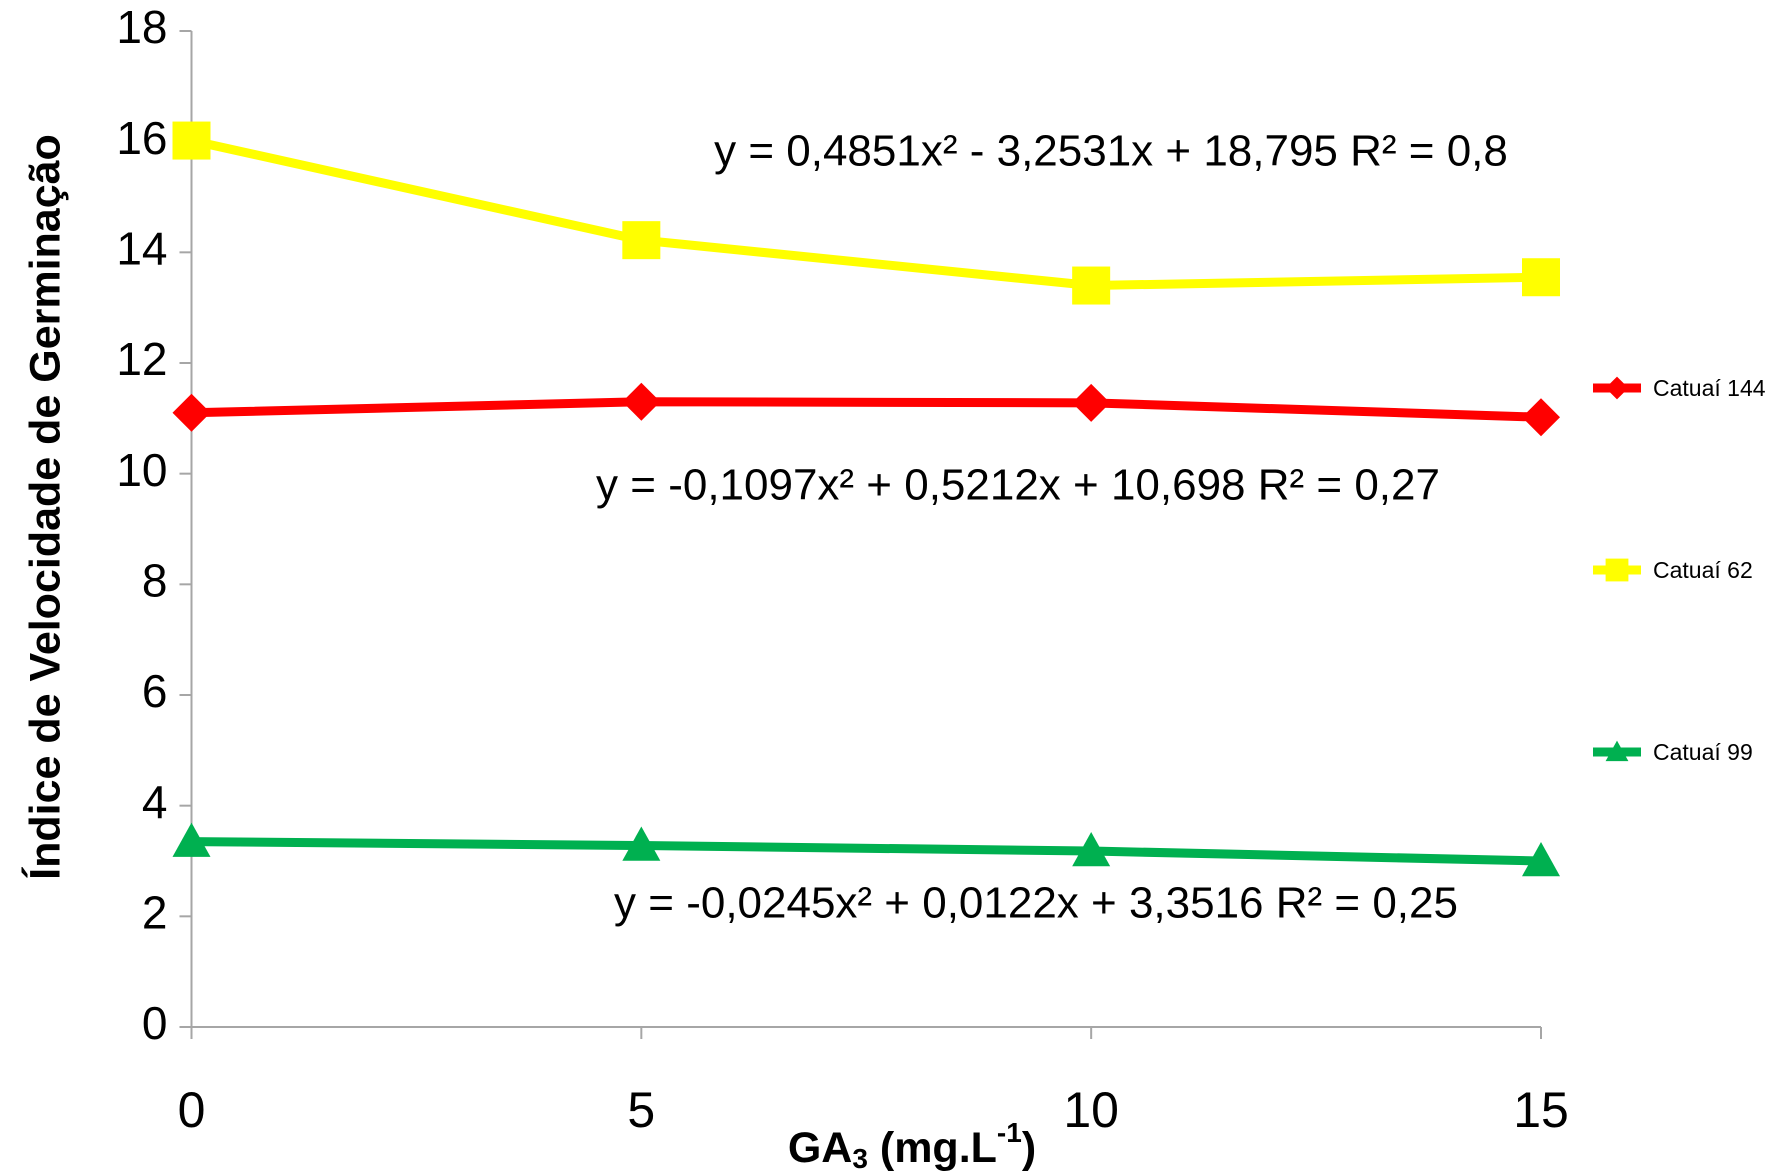 This screenshot has height=1175, width=1787. I want to click on legend-label: Catuaí 144, so click(1709, 388).